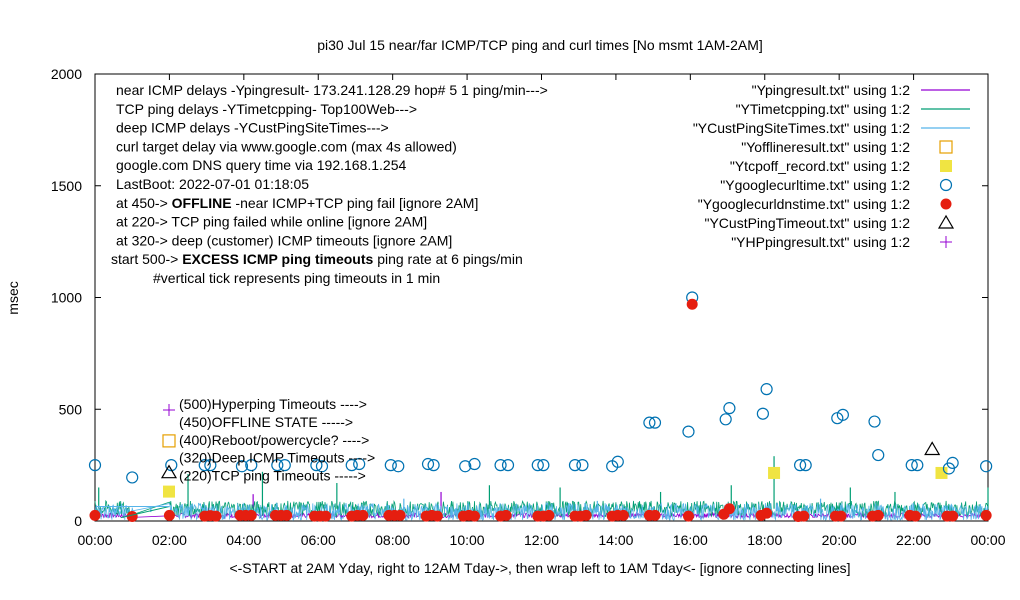  What do you see at coordinates (815, 185) in the screenshot?
I see `legend-label: "Ygooglecurltime.txt" using 1:2` at bounding box center [815, 185].